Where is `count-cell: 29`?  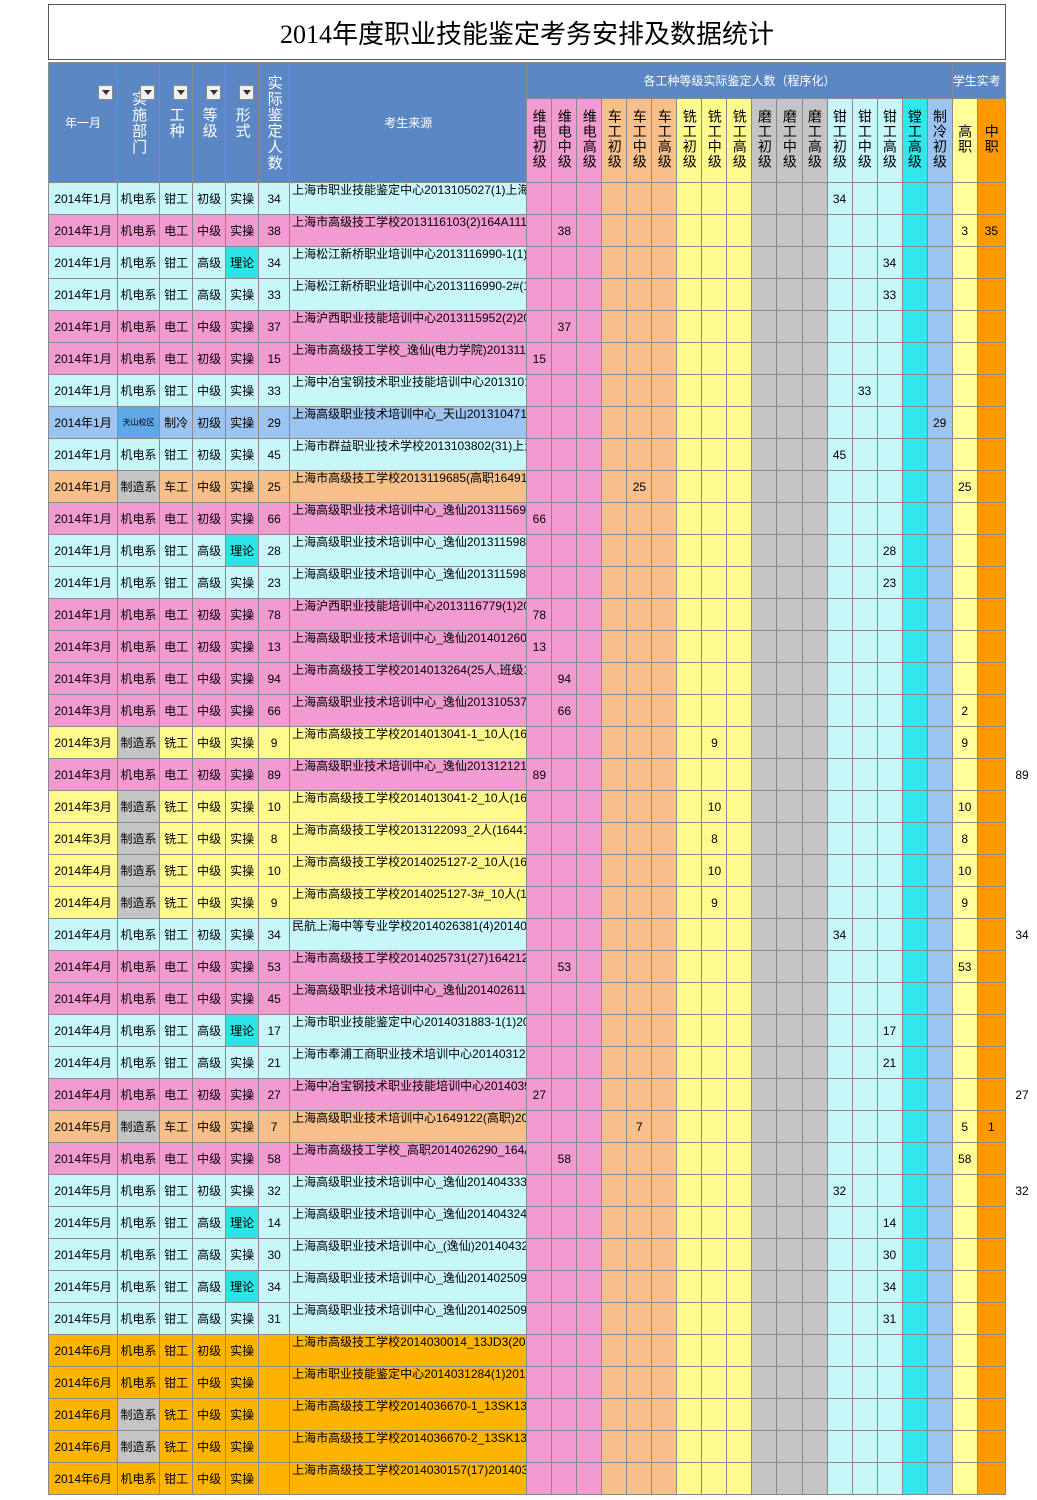 count-cell: 29 is located at coordinates (274, 422).